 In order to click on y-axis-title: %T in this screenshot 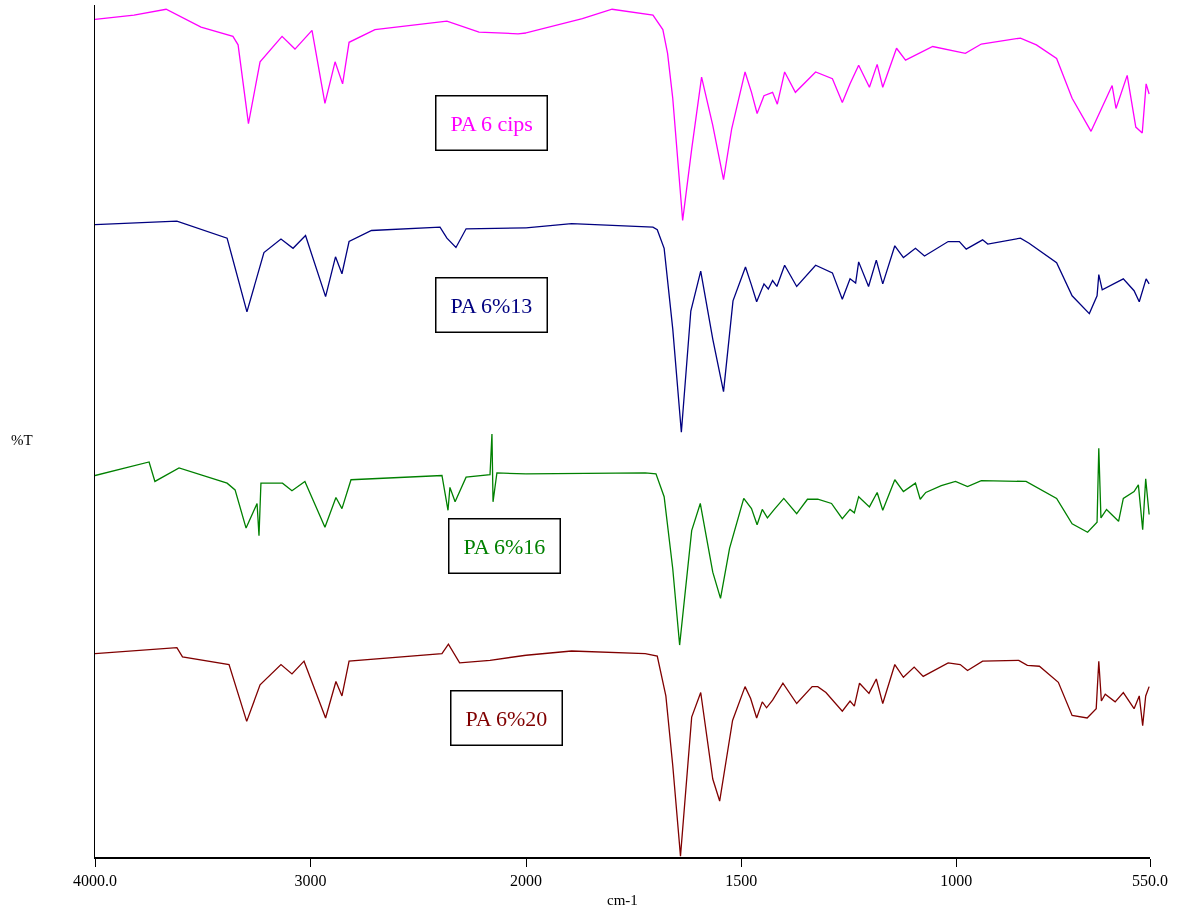, I will do `click(22, 440)`.